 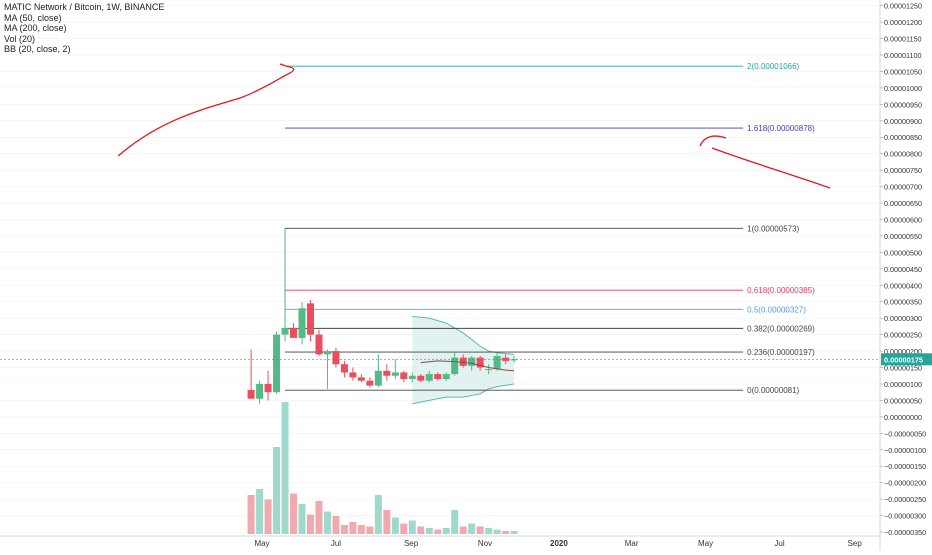 What do you see at coordinates (903, 252) in the screenshot?
I see `price-tick-label: 0.00000500` at bounding box center [903, 252].